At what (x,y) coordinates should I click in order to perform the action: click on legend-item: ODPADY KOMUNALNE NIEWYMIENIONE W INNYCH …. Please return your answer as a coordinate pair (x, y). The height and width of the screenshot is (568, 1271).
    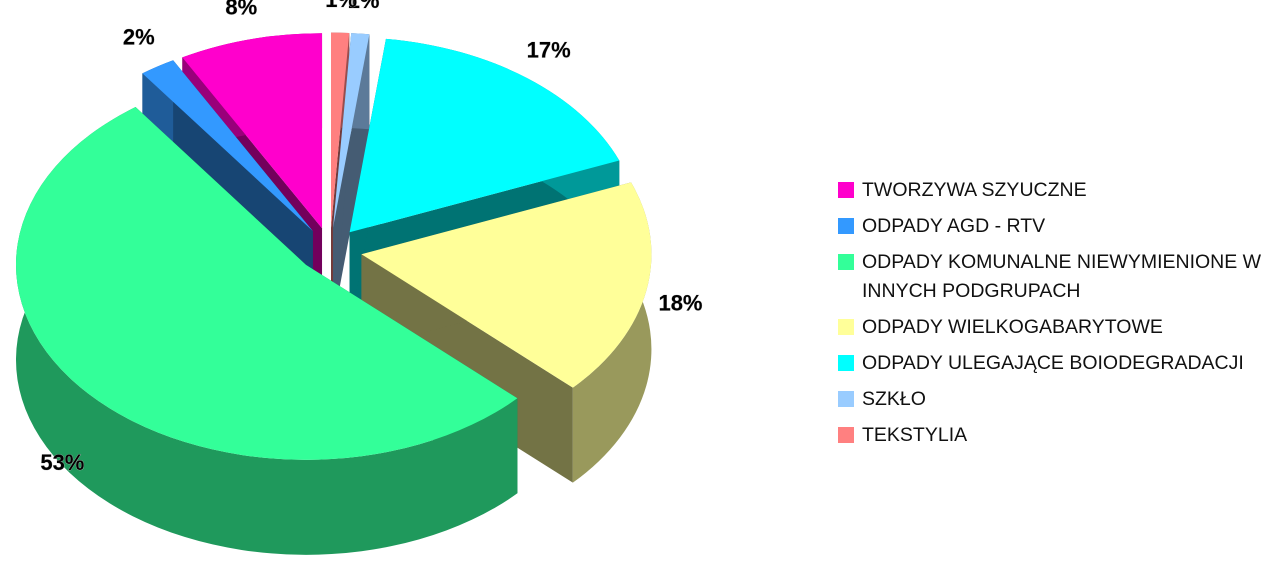
    Looking at the image, I should click on (1053, 277).